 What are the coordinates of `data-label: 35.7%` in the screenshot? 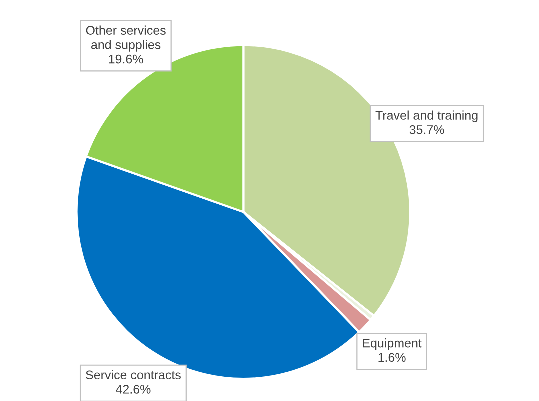 It's located at (427, 129).